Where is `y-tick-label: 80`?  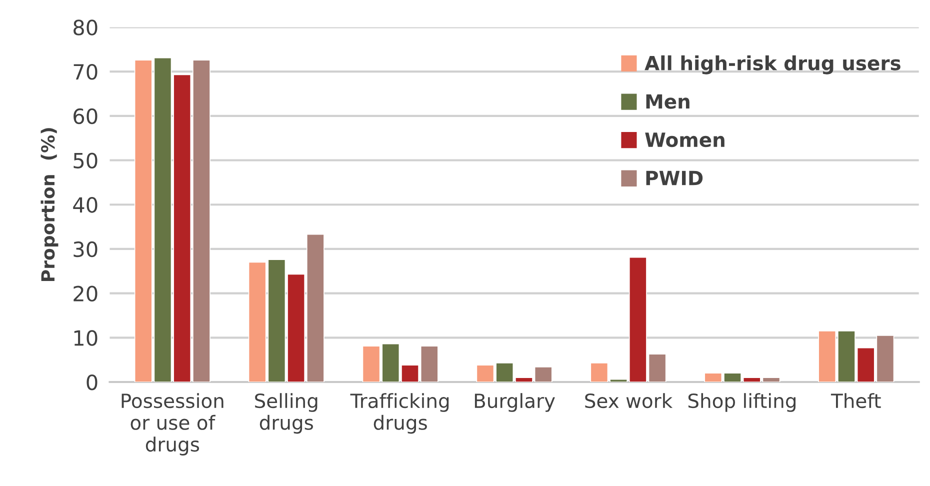 y-tick-label: 80 is located at coordinates (86, 28).